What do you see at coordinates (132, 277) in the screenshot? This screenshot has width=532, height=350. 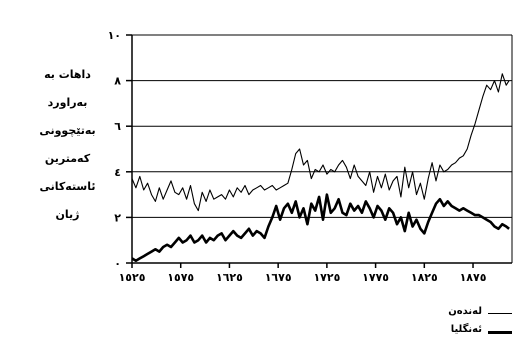 I see `x-tick-label-0: ١٥٢٥` at bounding box center [132, 277].